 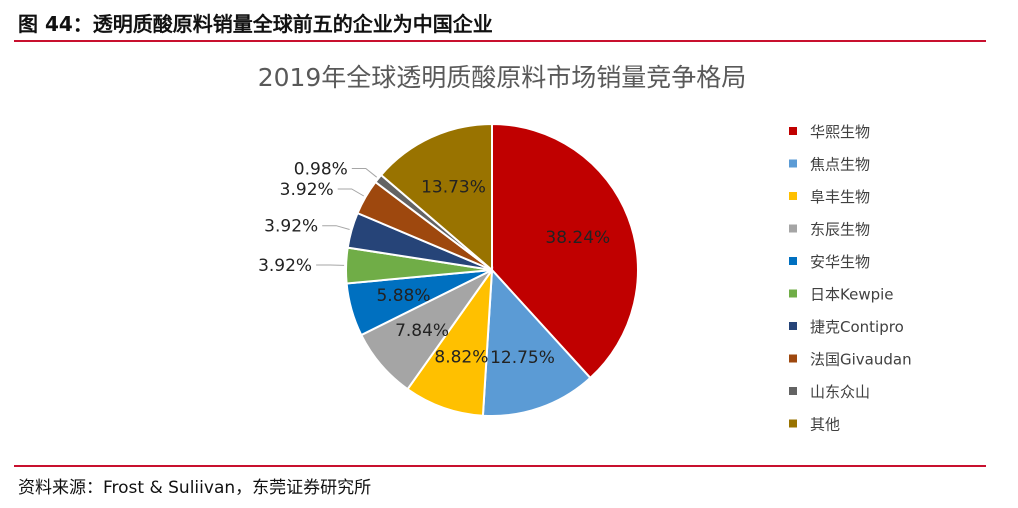 What do you see at coordinates (321, 170) in the screenshot?
I see `data-label-9: 0.98%` at bounding box center [321, 170].